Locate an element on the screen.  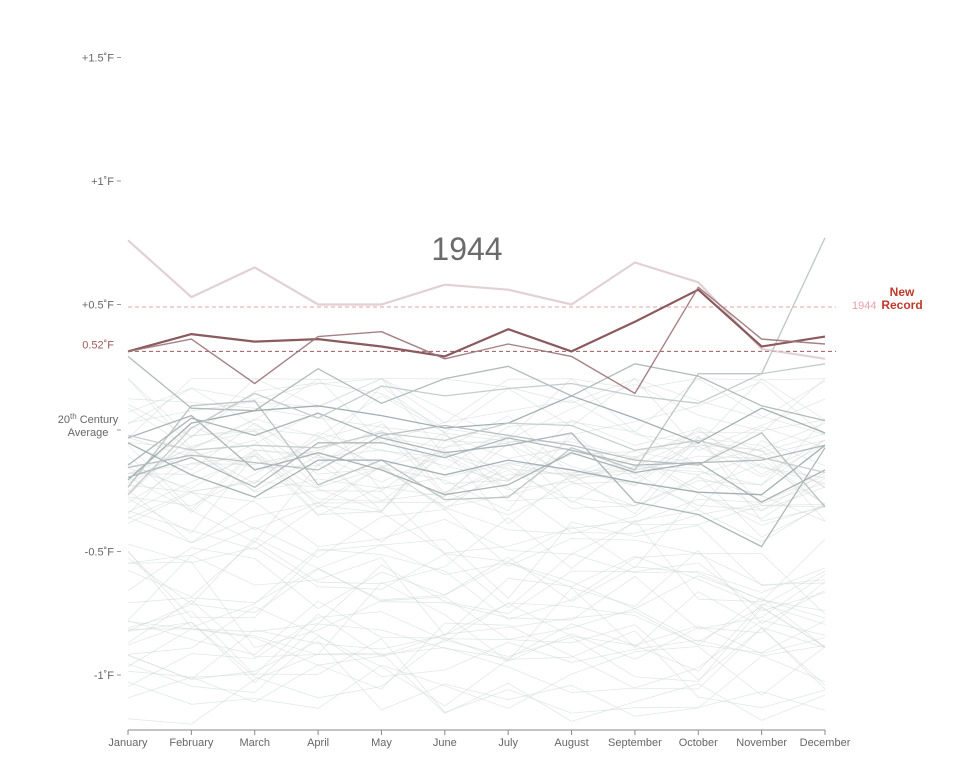
average-label-line1: 20th Century is located at coordinates (88, 419).